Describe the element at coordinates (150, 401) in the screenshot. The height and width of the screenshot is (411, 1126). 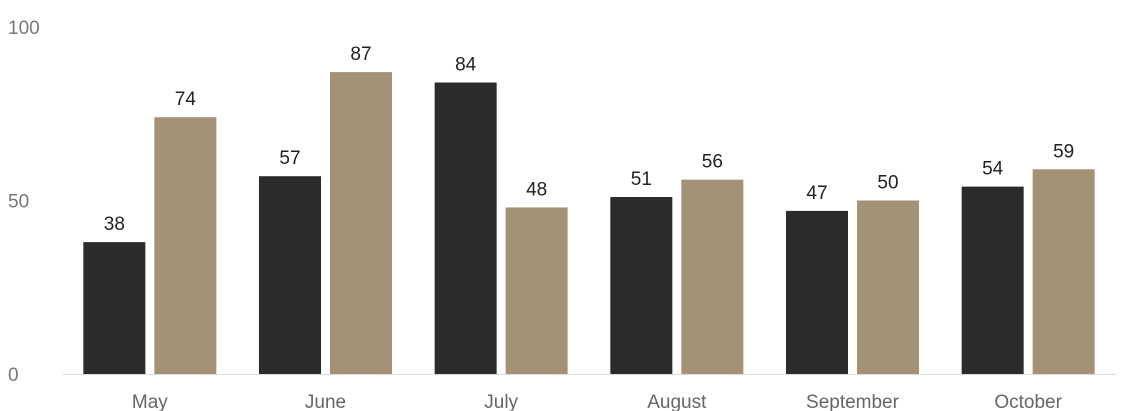
I see `x-tick-label: May` at that location.